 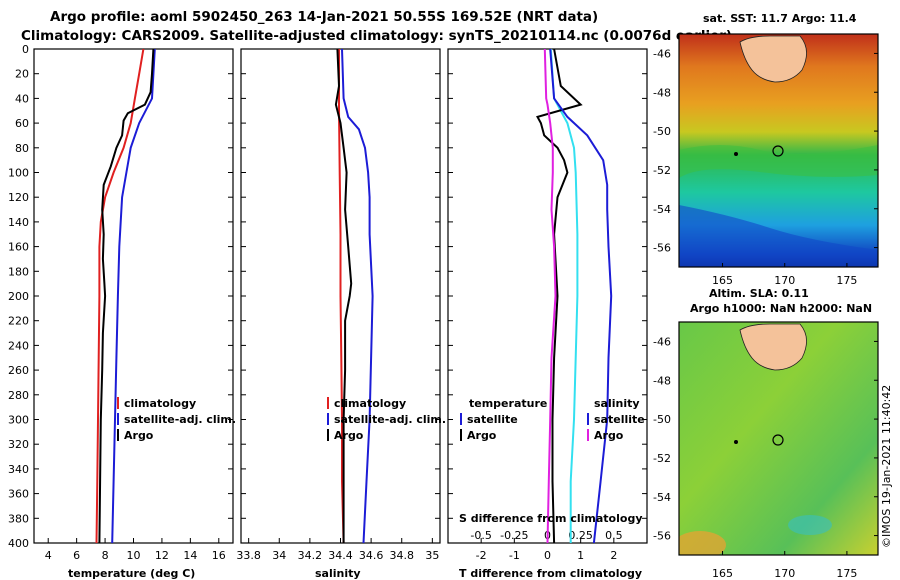 I want to click on sla-land-south-island, so click(x=773, y=347).